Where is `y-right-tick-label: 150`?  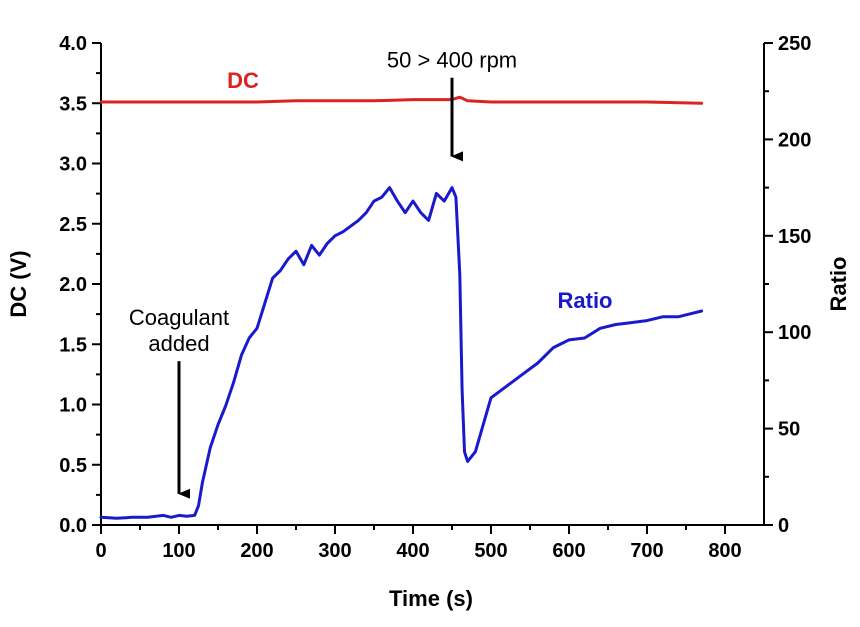
y-right-tick-label: 150 is located at coordinates (794, 237).